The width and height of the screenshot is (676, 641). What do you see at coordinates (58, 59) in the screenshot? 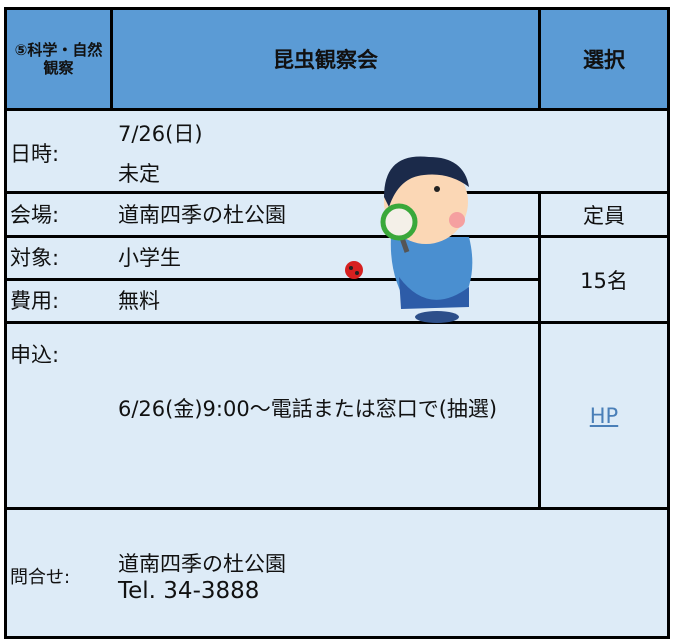
I see `category-header: ⑤科学・自然観察` at bounding box center [58, 59].